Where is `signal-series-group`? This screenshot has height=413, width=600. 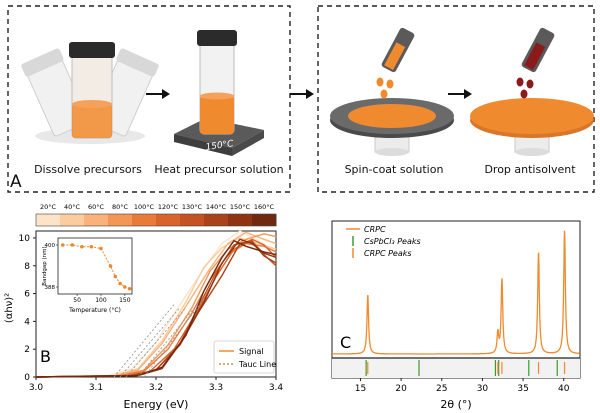
signal-series-group is located at coordinates (156, 304).